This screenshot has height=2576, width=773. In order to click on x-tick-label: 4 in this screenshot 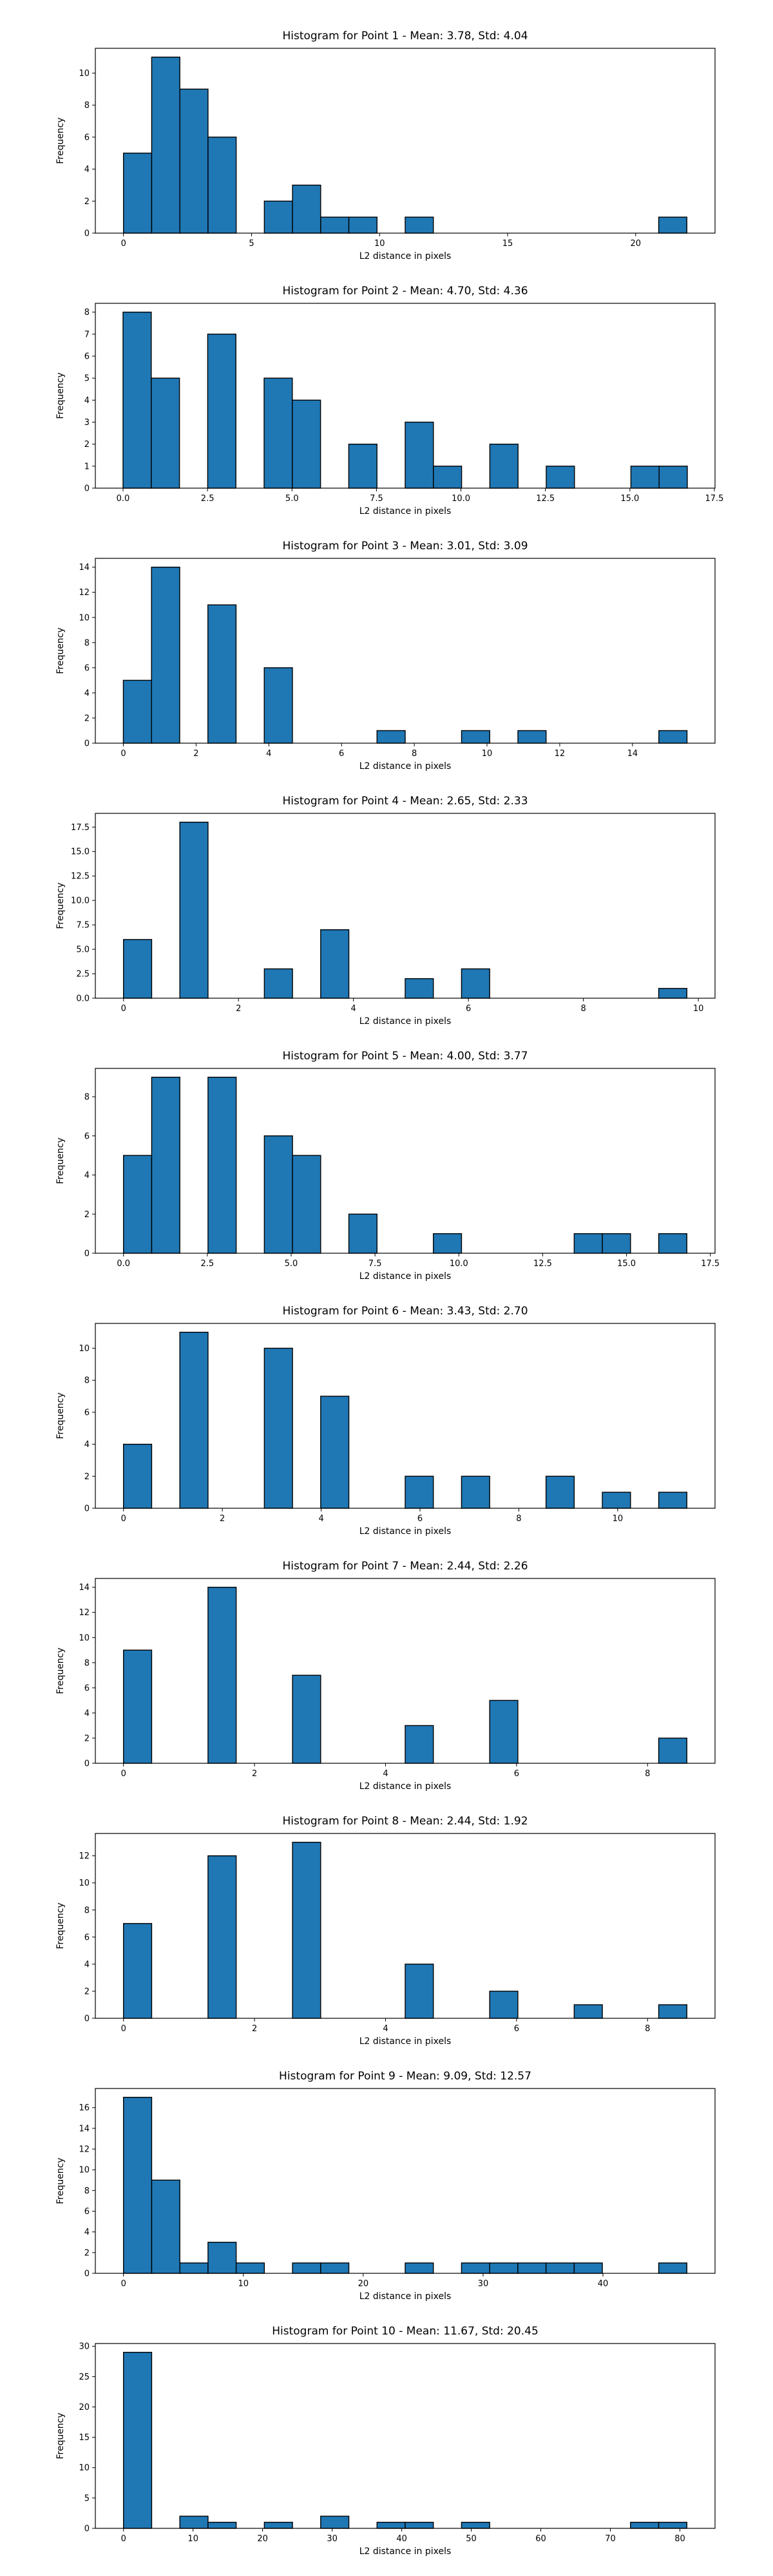, I will do `click(385, 2029)`.